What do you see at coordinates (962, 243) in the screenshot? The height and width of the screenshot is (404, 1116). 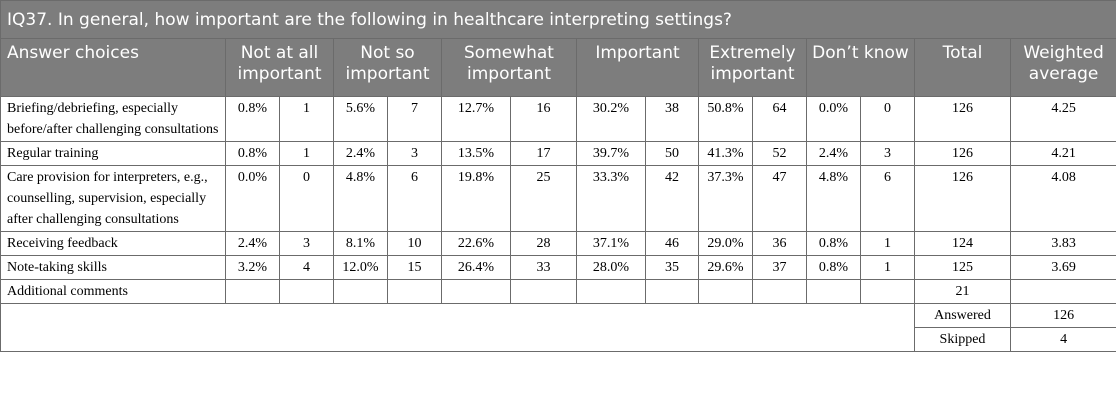 I see `total-cell: 124` at bounding box center [962, 243].